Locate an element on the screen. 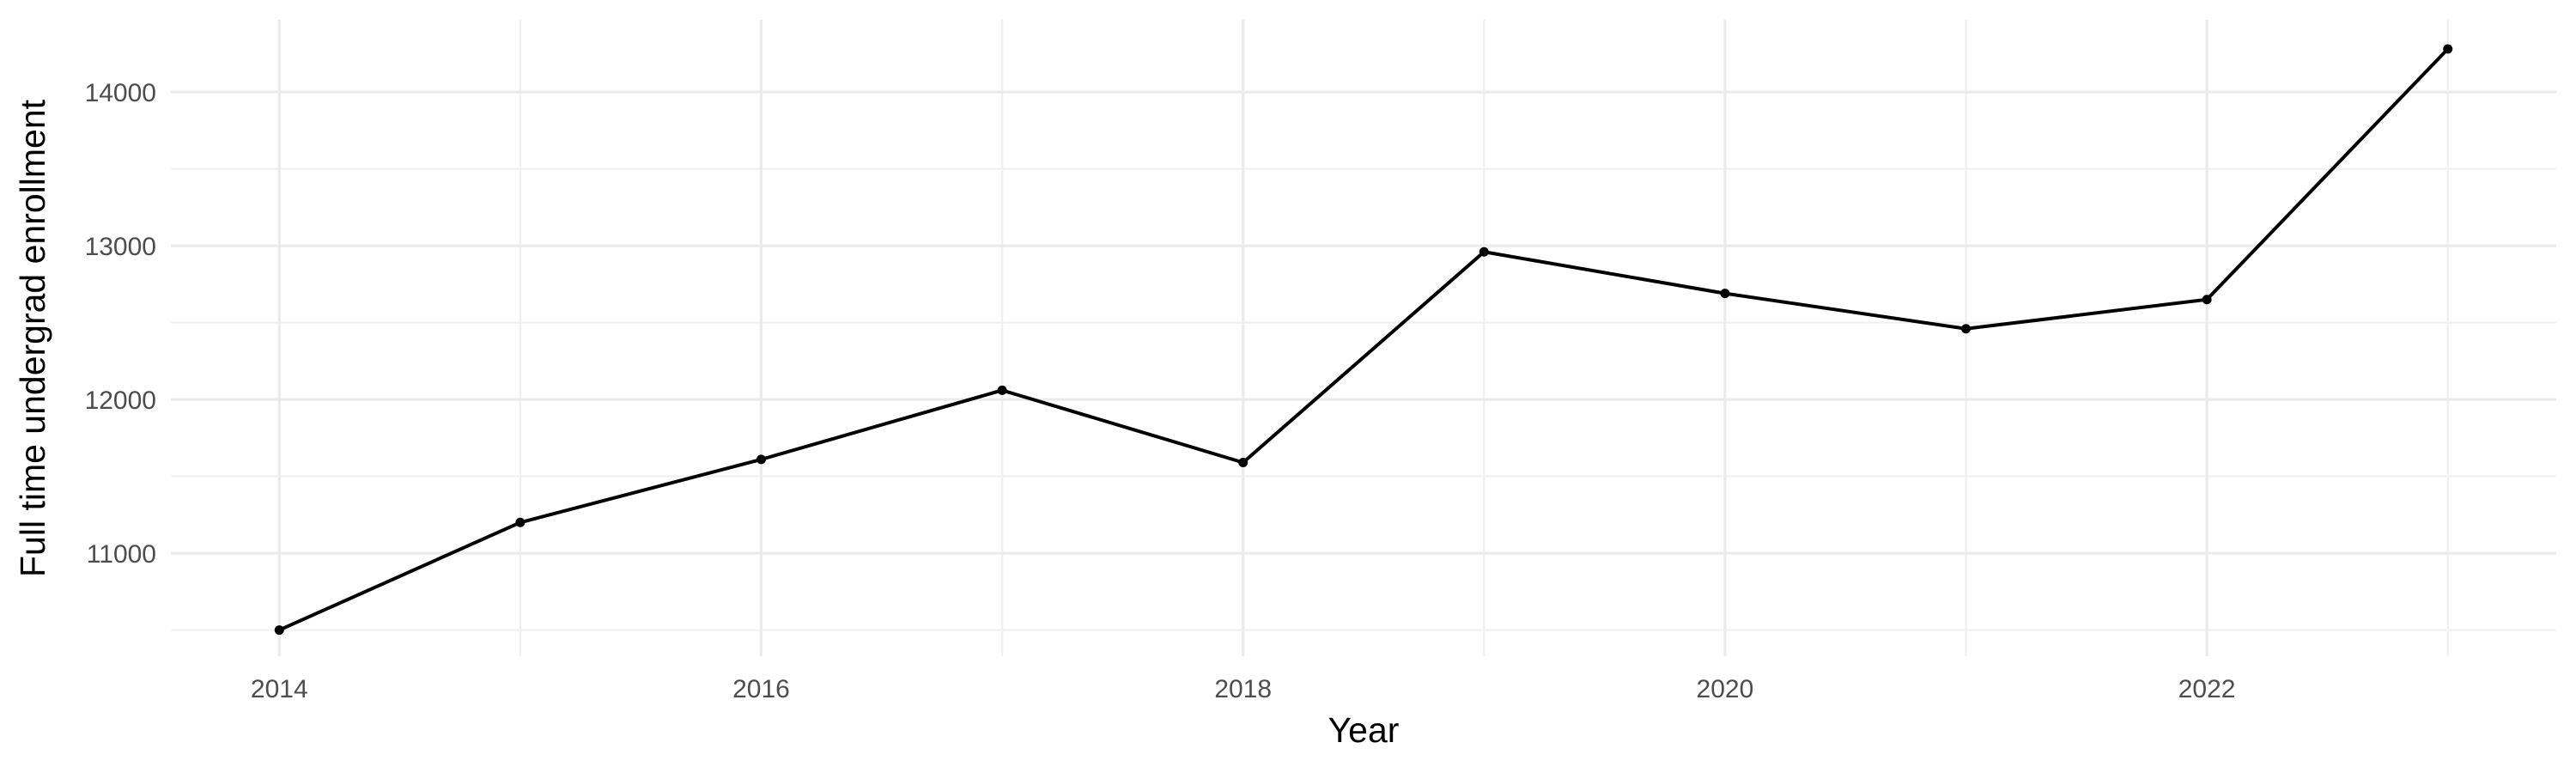 The image size is (2576, 773). y-tick-label: 14000 is located at coordinates (121, 93).